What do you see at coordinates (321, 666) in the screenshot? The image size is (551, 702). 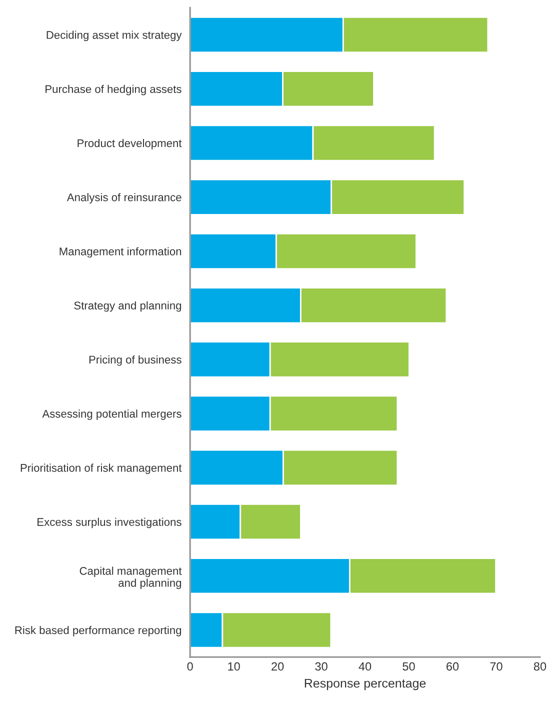 I see `x-tick-label: 30` at bounding box center [321, 666].